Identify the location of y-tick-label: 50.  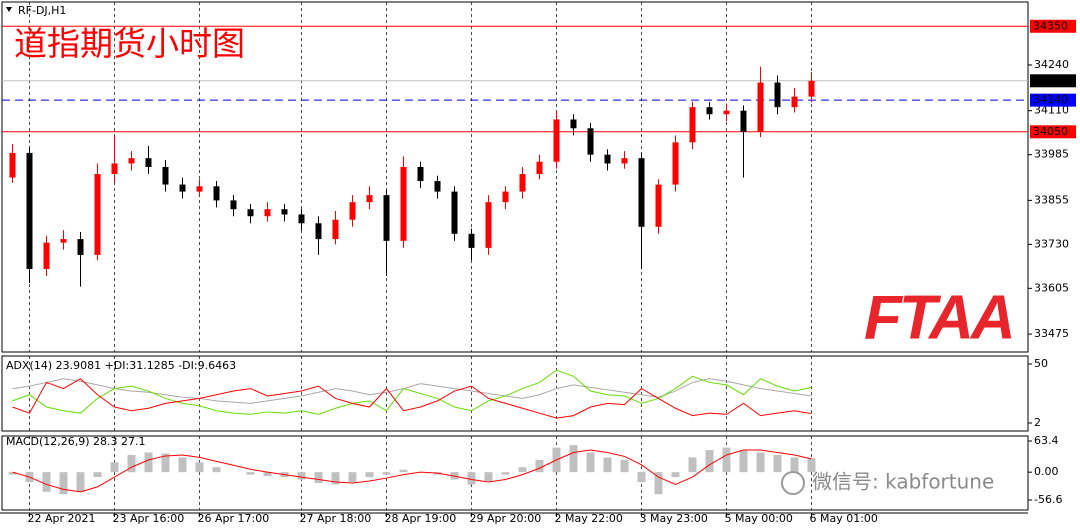
(1041, 363).